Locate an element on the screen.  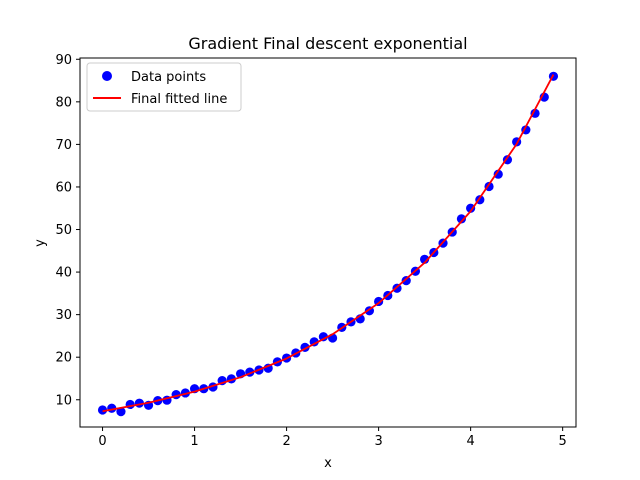
x-tick-label: 3 is located at coordinates (378, 441).